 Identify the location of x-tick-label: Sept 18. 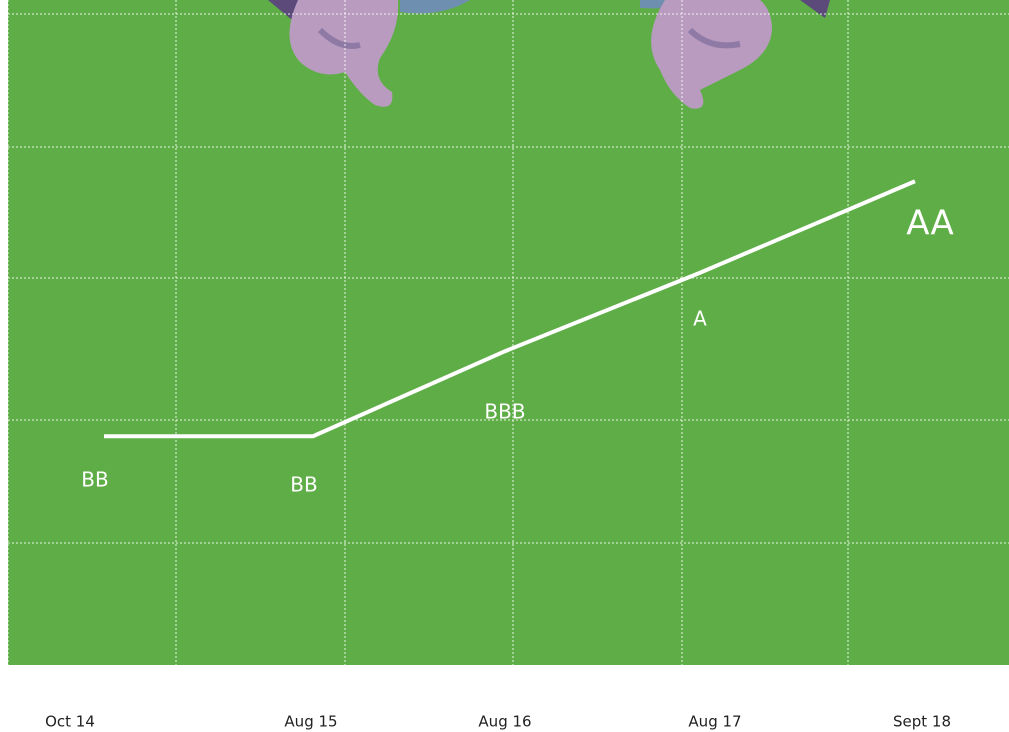
(922, 722).